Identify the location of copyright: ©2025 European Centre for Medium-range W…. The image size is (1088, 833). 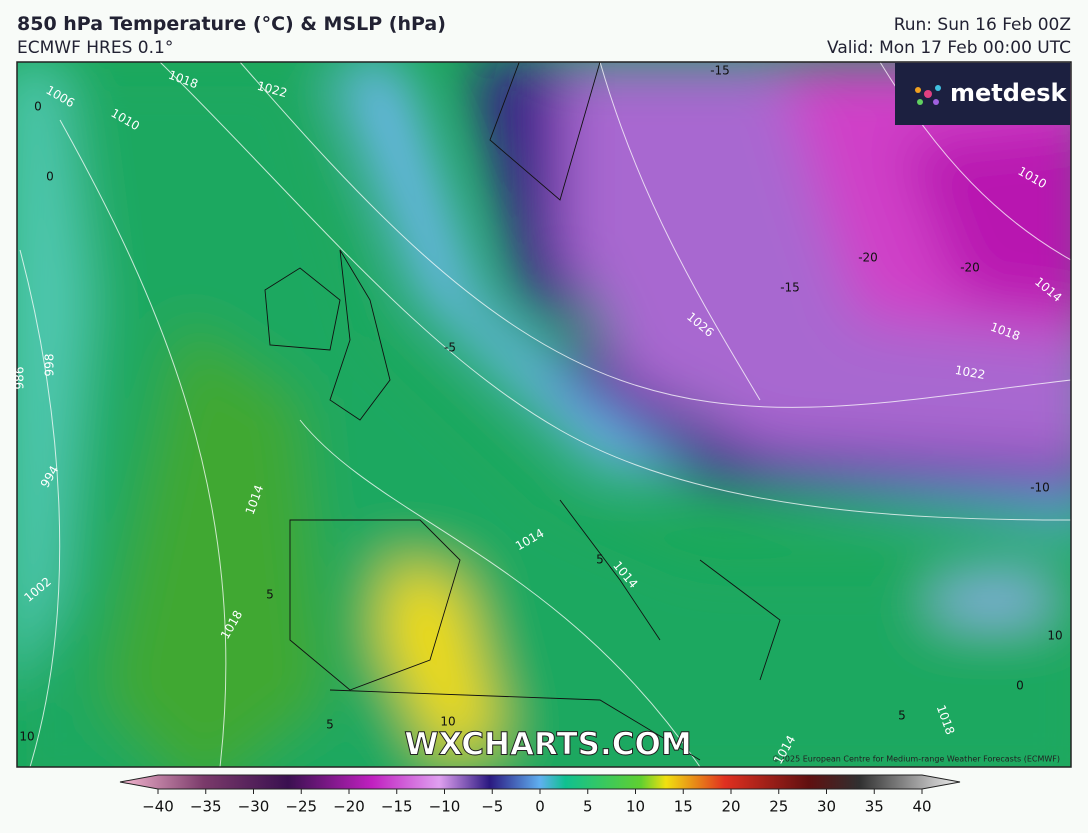
(916, 759).